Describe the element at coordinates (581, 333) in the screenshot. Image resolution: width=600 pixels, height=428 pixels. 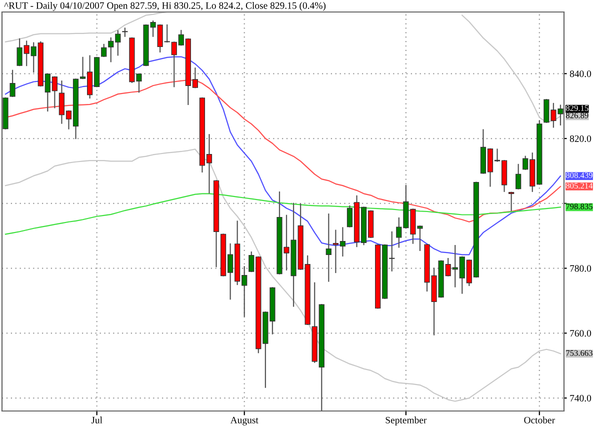
I see `y-tick-label: 760.0` at that location.